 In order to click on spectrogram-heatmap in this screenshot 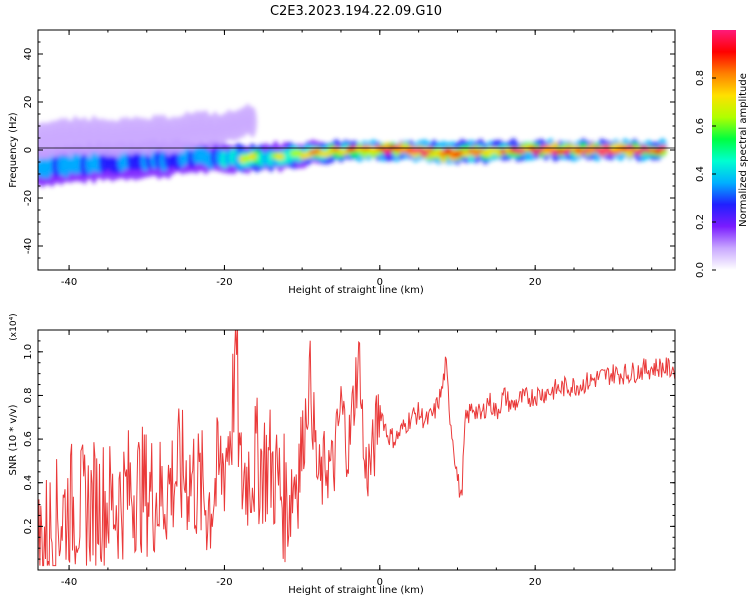, I will do `click(353, 145)`.